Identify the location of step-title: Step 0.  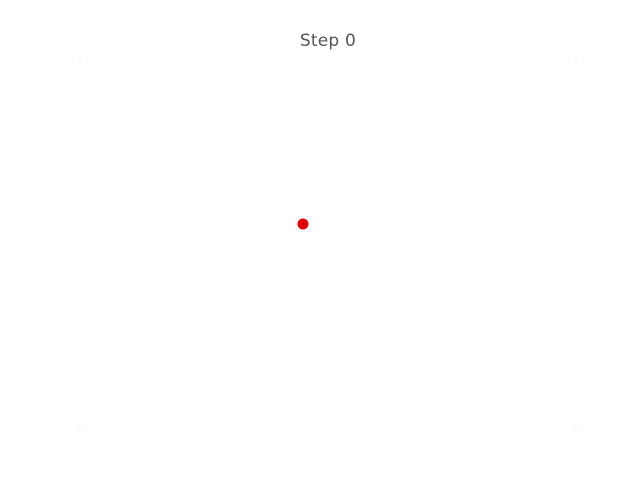
(328, 41).